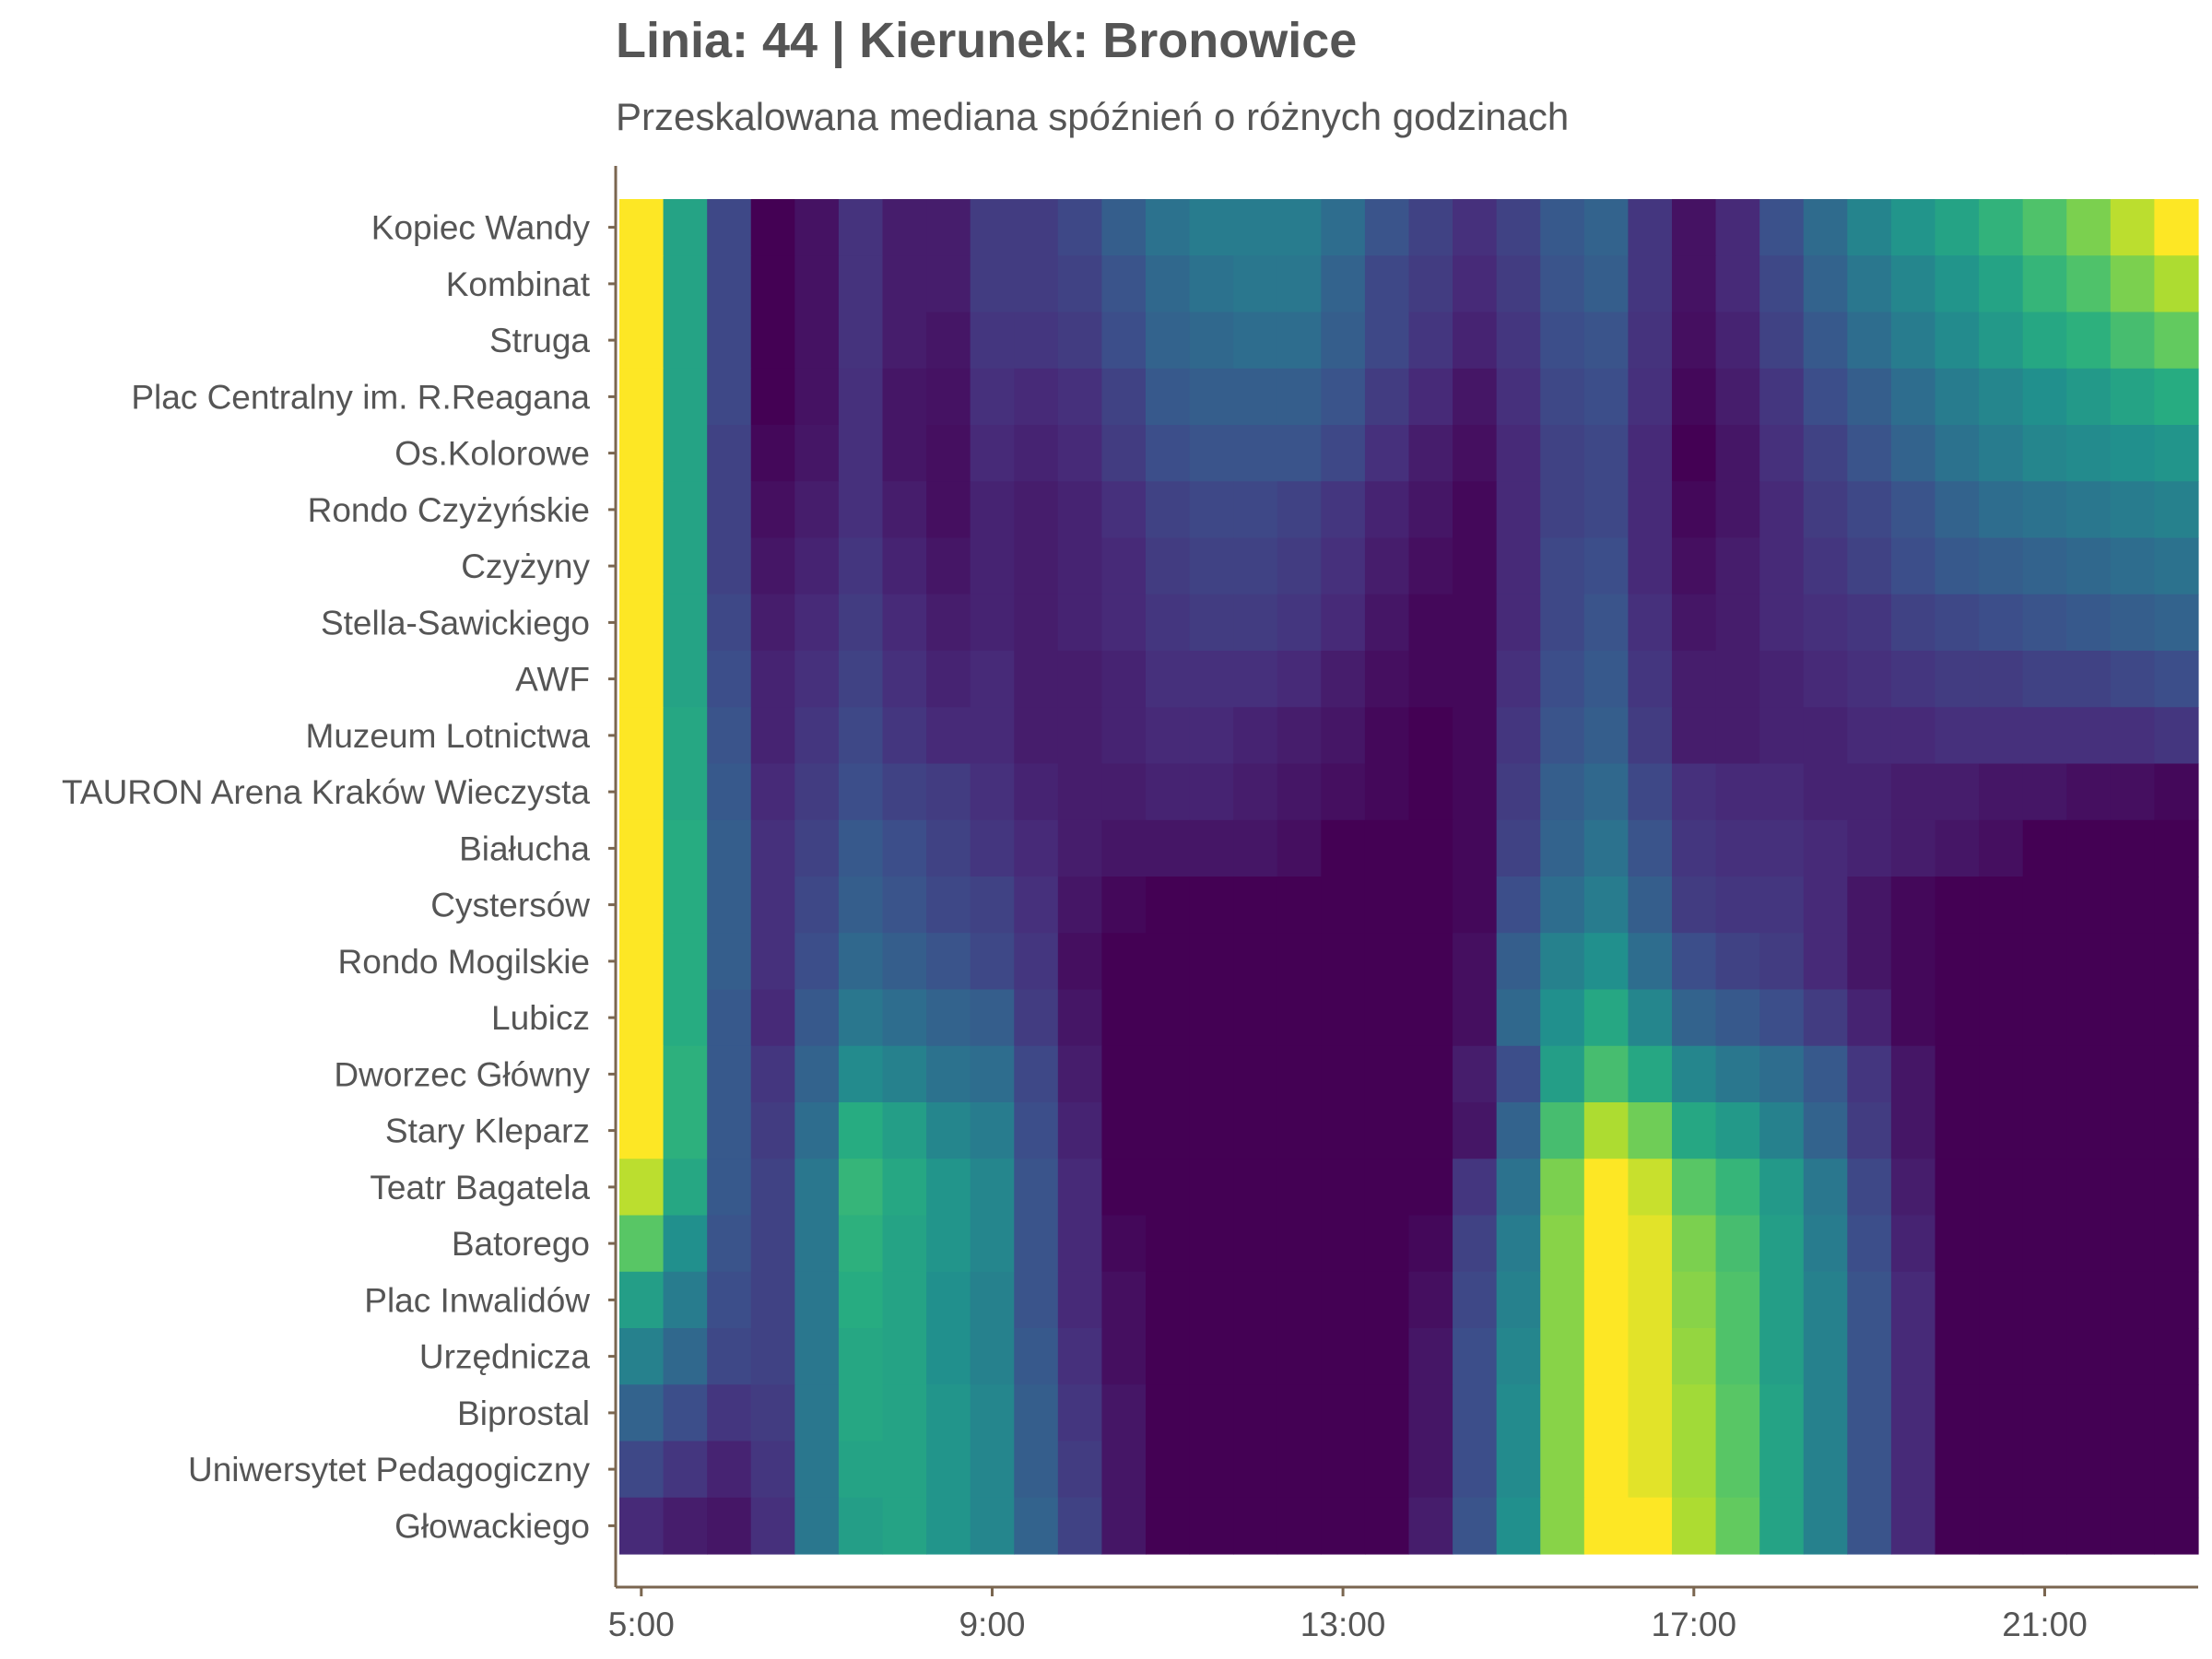 This screenshot has width=2212, height=1659. Describe the element at coordinates (1343, 1624) in the screenshot. I see `x-tick-label: 13:00` at that location.